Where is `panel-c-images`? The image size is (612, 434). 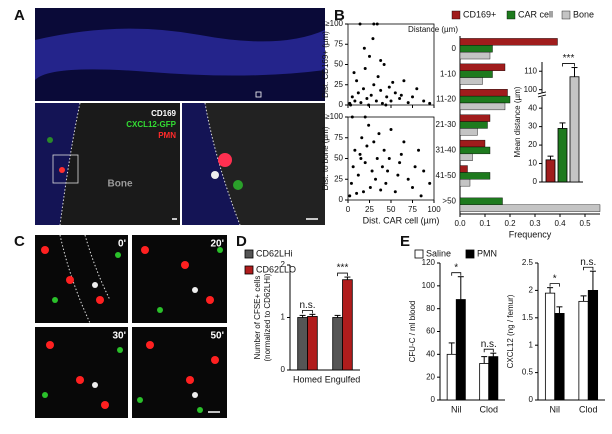
panel-c-images is located at coordinates (131, 326).